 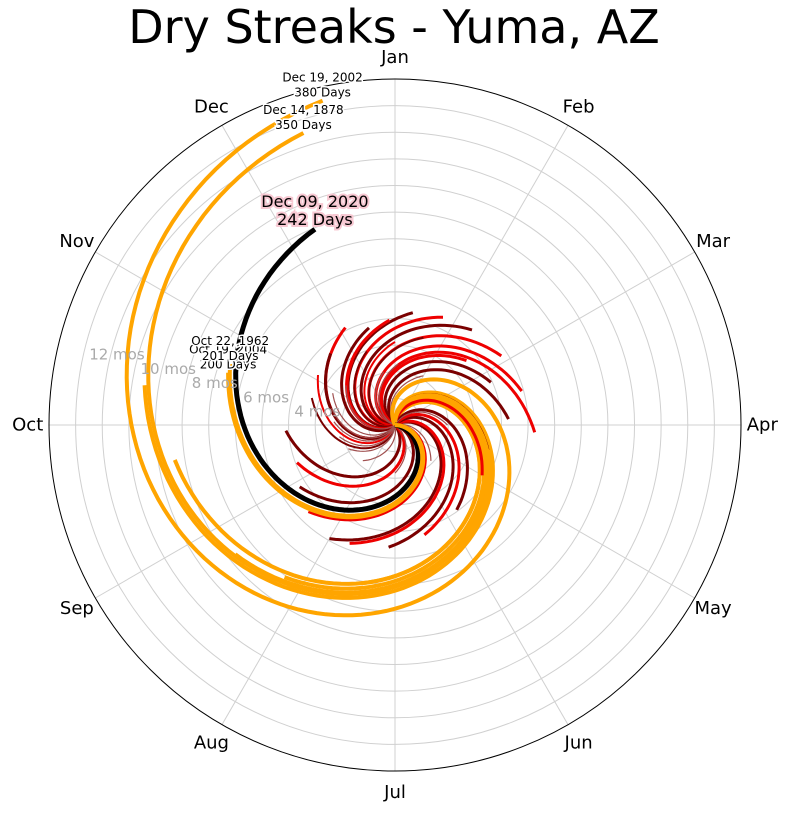 What do you see at coordinates (763, 425) in the screenshot?
I see `month-tick-label: Apr` at bounding box center [763, 425].